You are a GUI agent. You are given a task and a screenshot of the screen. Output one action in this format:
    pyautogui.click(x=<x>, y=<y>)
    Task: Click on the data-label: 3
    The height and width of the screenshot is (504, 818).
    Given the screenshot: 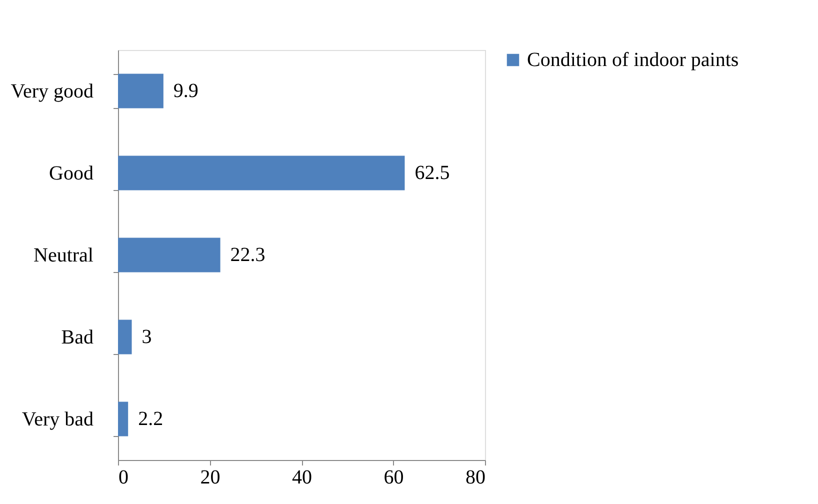 What is the action you would take?
    pyautogui.click(x=147, y=337)
    